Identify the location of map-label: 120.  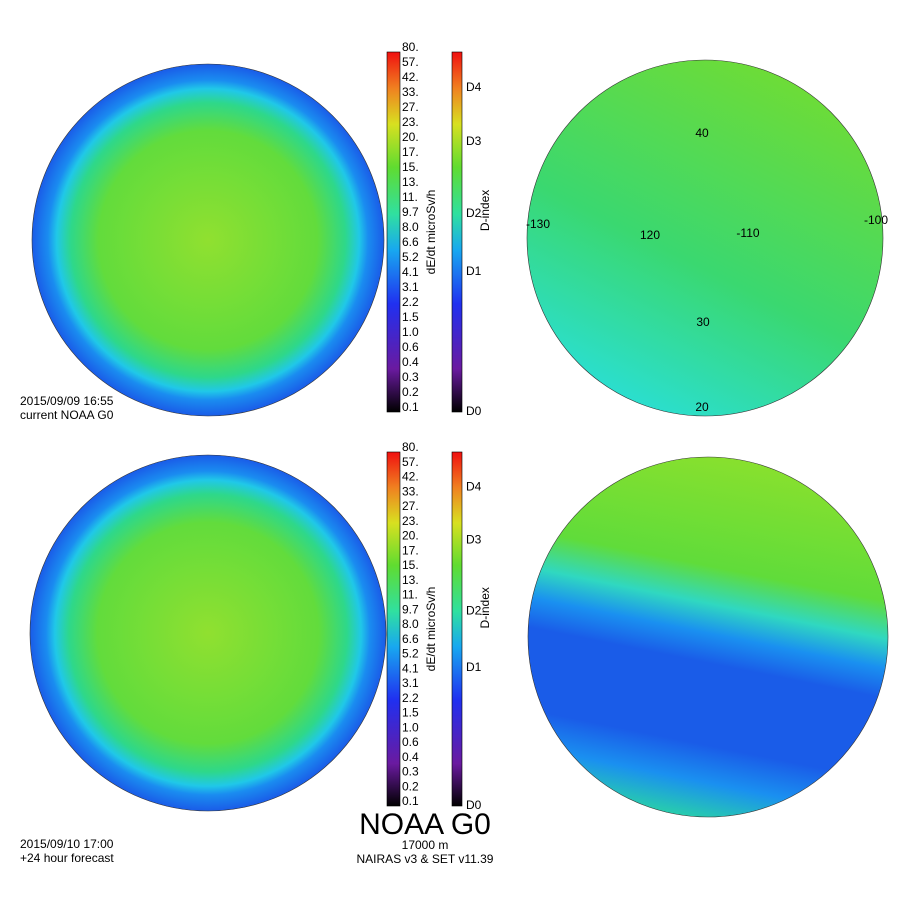
(650, 235).